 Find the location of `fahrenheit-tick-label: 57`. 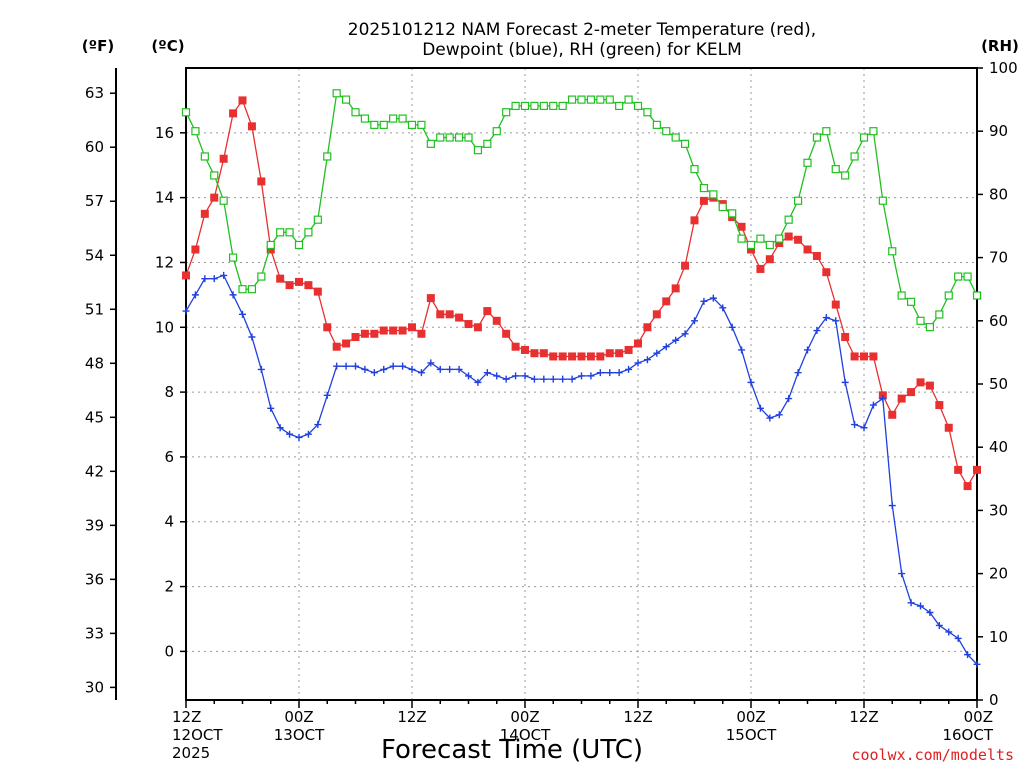

fahrenheit-tick-label: 57 is located at coordinates (94, 201).